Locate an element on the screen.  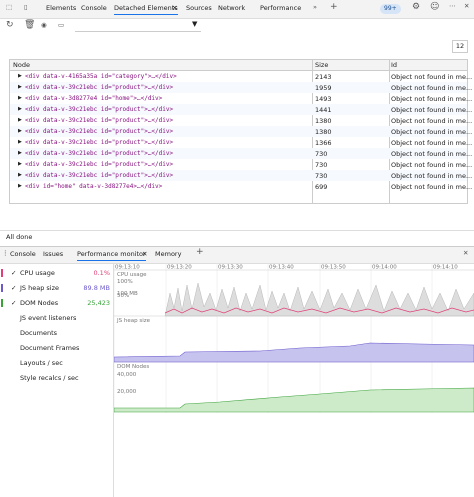
column-header: Id is located at coordinates (394, 65).